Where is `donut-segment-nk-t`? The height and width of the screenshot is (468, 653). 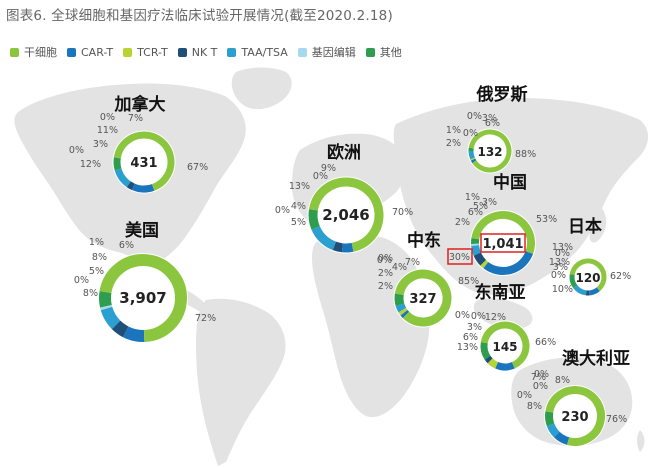
donut-segment-nk-t is located at coordinates (337, 247).